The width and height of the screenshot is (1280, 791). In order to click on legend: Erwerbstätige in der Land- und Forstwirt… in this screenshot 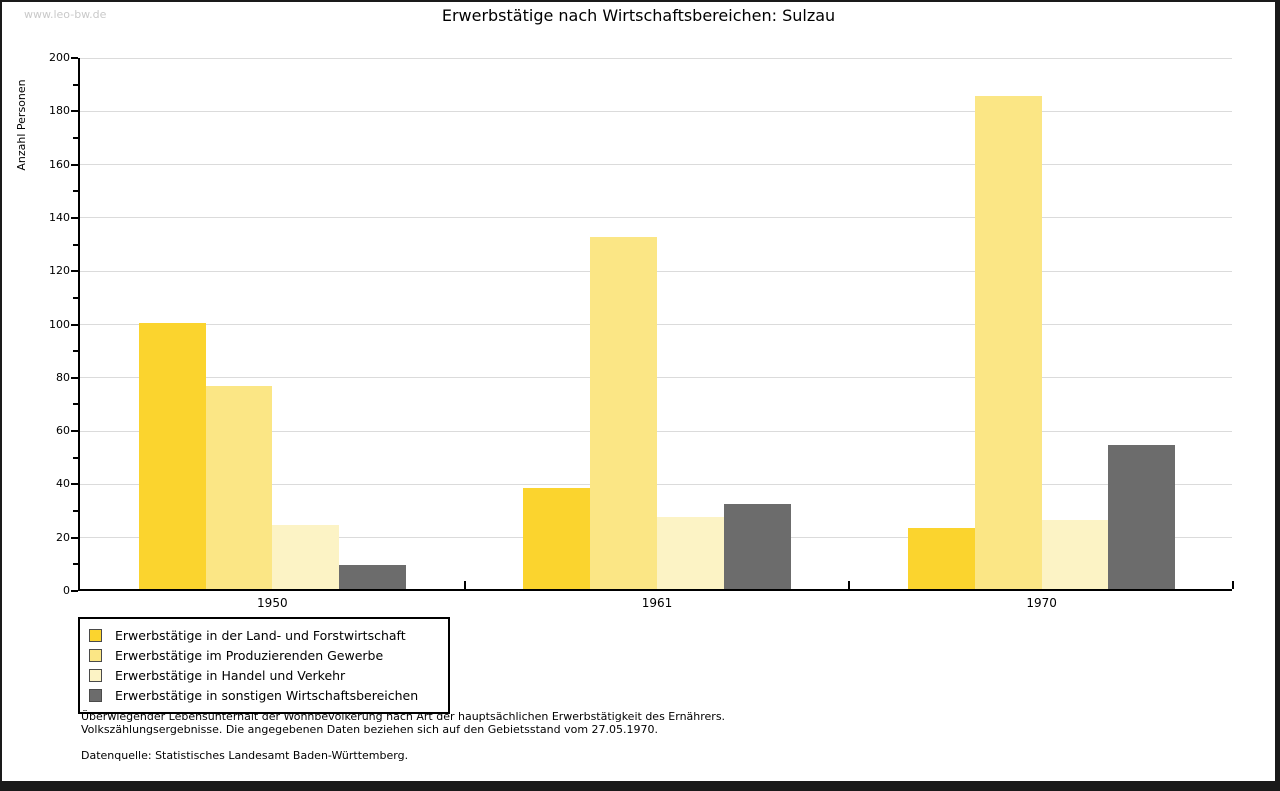, I will do `click(264, 665)`.